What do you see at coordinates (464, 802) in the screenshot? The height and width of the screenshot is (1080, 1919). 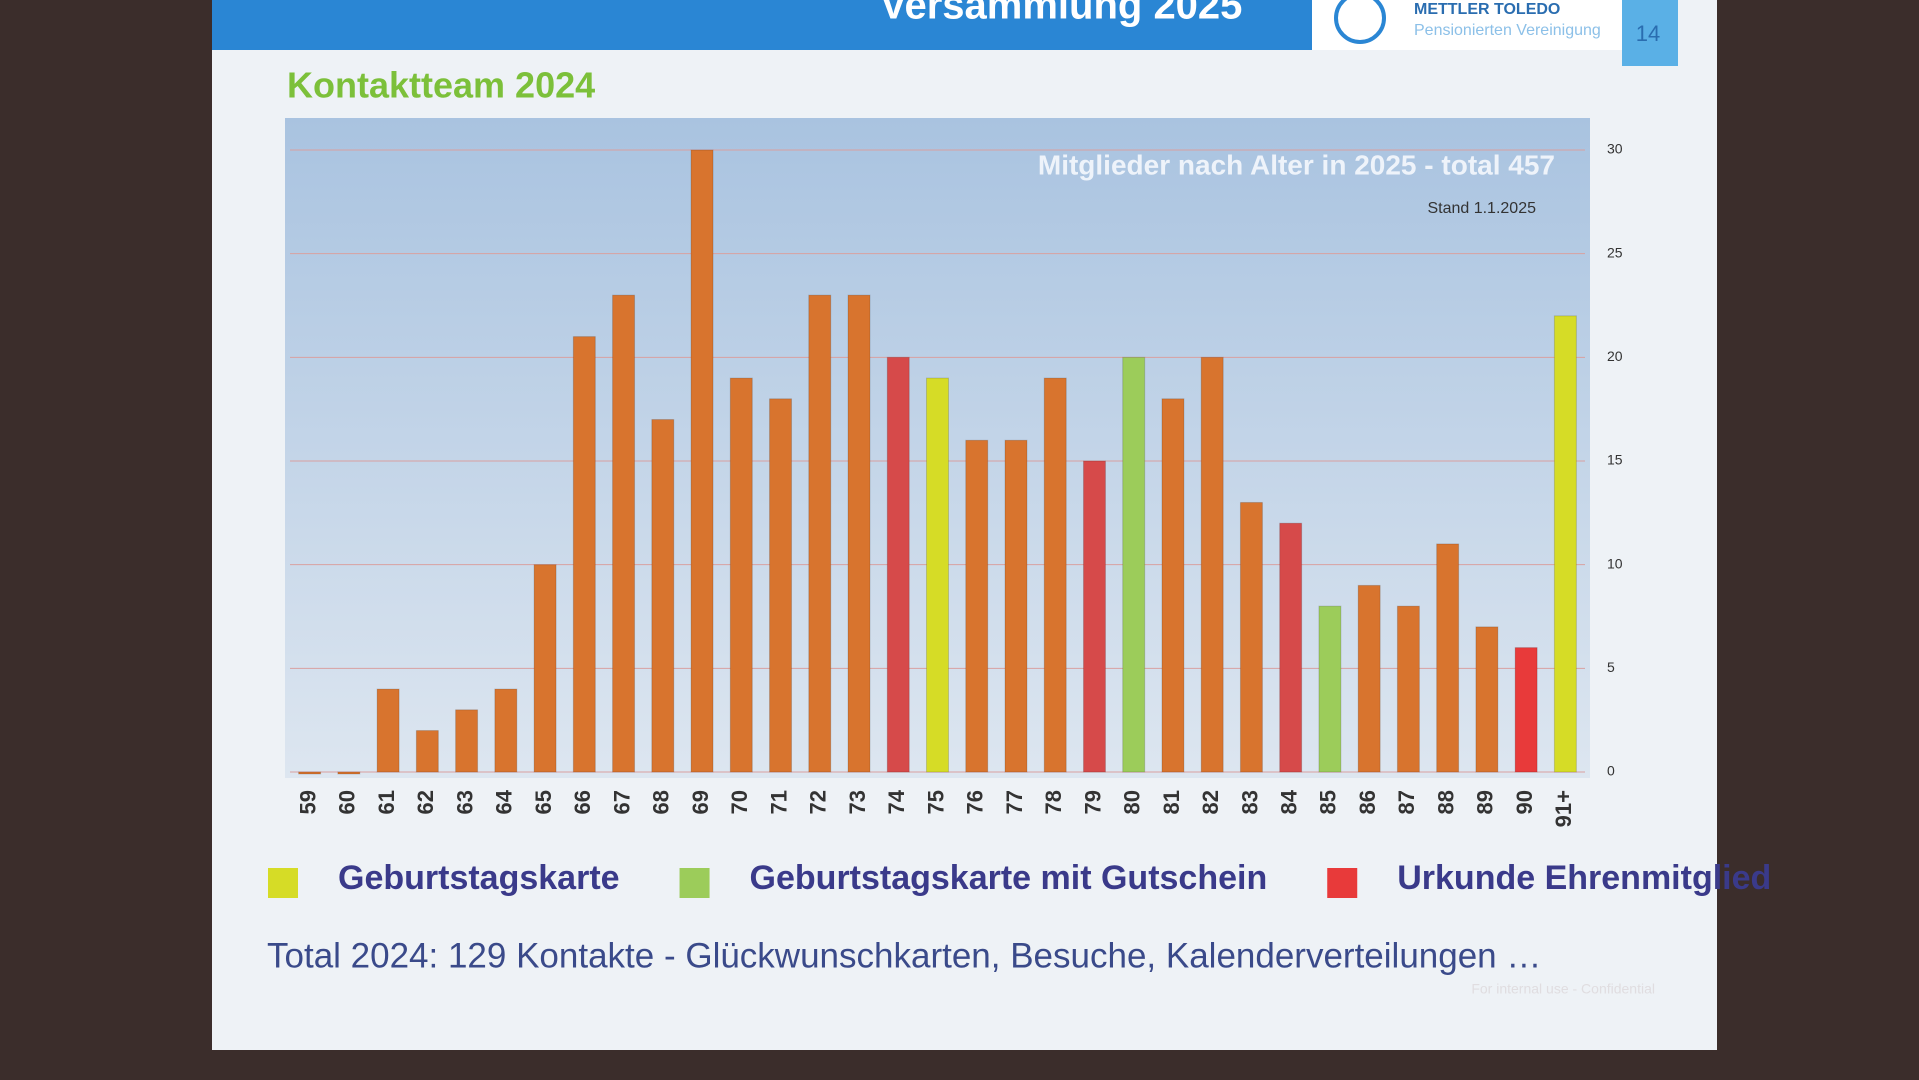 I see `x-tick-label: 63` at bounding box center [464, 802].